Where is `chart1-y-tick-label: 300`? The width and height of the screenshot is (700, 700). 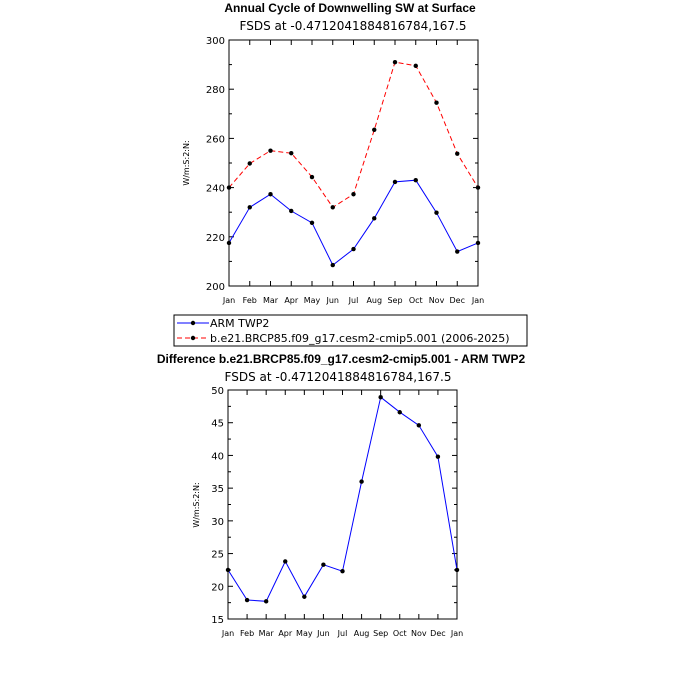 chart1-y-tick-label: 300 is located at coordinates (215, 41).